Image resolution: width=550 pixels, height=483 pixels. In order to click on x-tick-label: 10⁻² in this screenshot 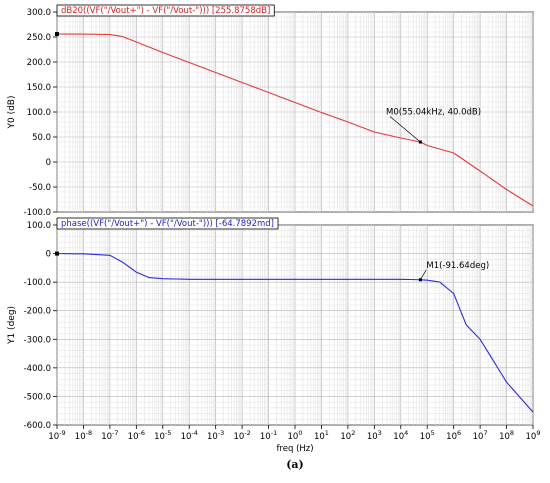, I will do `click(241, 435)`.